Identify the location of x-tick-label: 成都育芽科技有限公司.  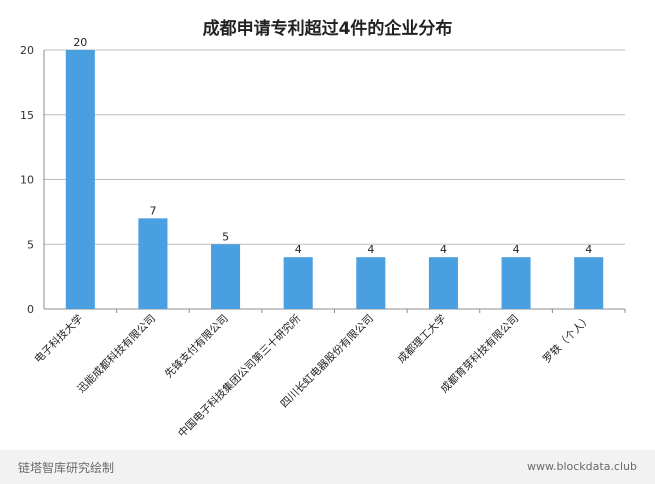
(479, 353).